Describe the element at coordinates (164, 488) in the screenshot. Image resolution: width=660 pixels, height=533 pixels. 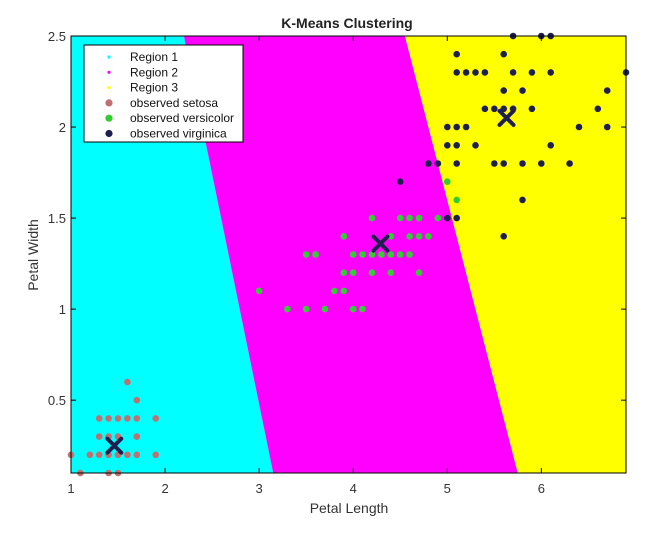
I see `x-tick-label: 2` at that location.